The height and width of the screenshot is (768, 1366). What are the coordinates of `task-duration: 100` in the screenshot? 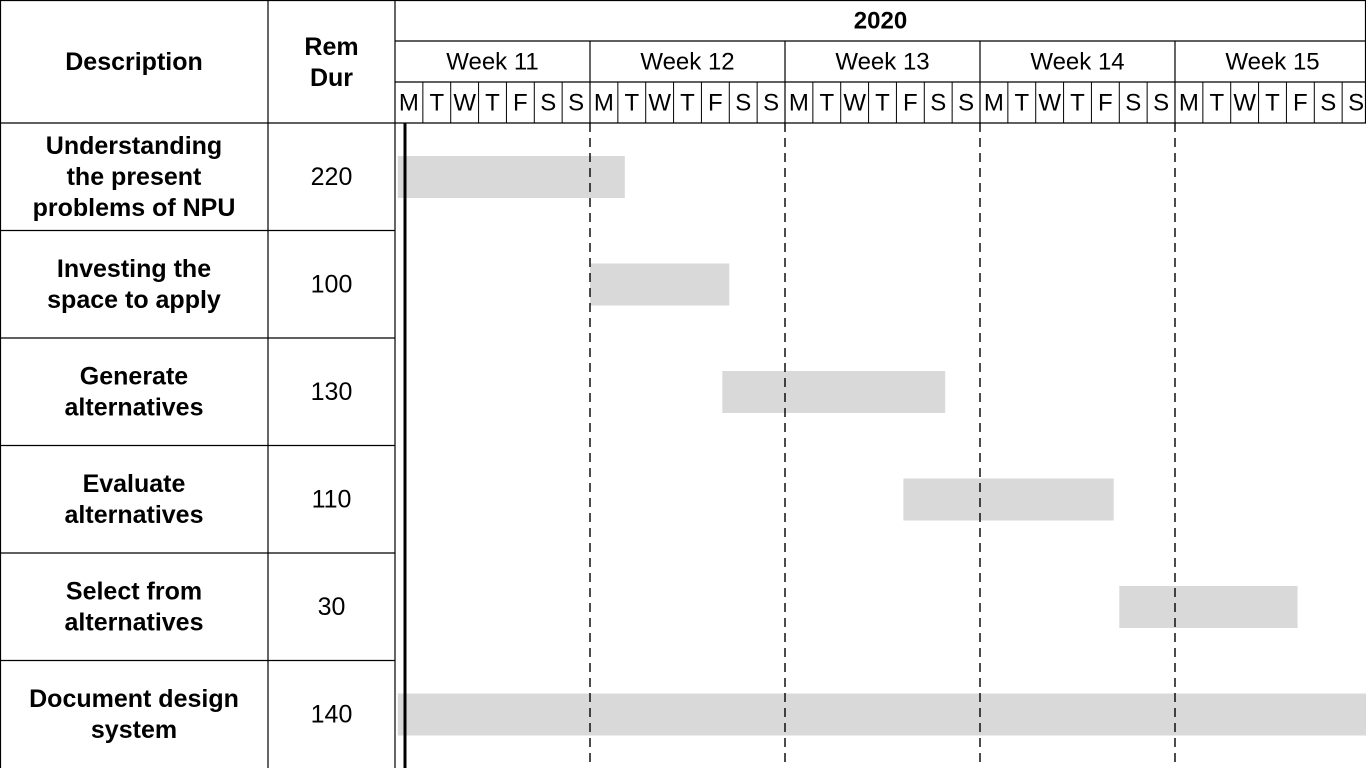 It's located at (332, 284).